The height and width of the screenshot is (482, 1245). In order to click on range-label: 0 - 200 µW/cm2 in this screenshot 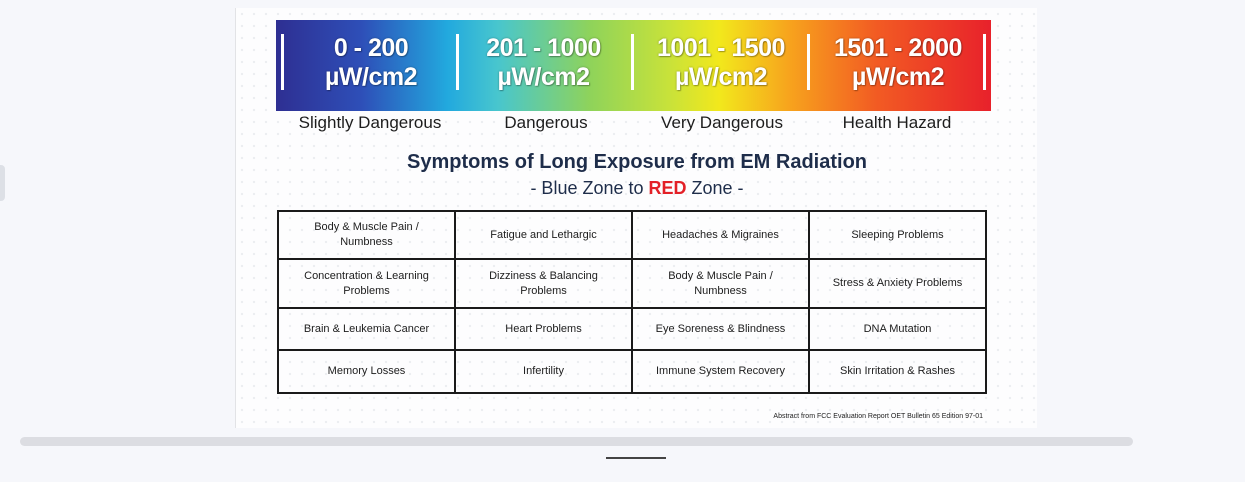, I will do `click(371, 65)`.